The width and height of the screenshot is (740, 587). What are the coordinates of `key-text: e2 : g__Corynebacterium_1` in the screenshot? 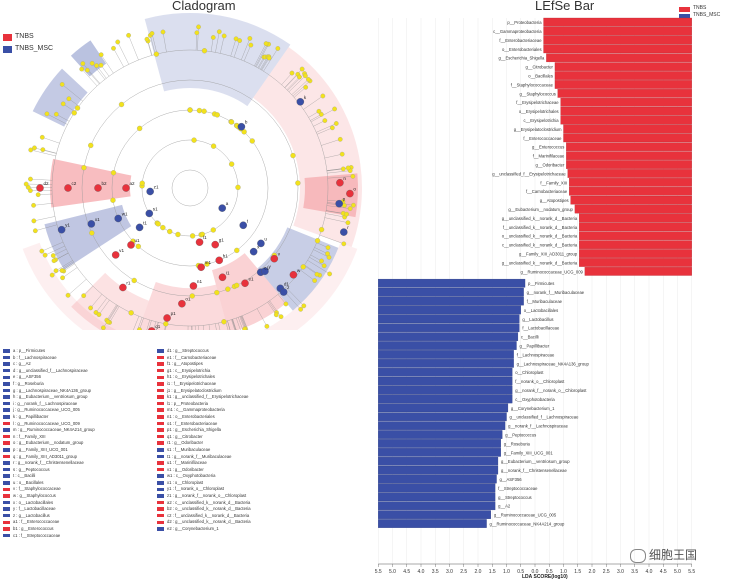 It's located at (193, 529).